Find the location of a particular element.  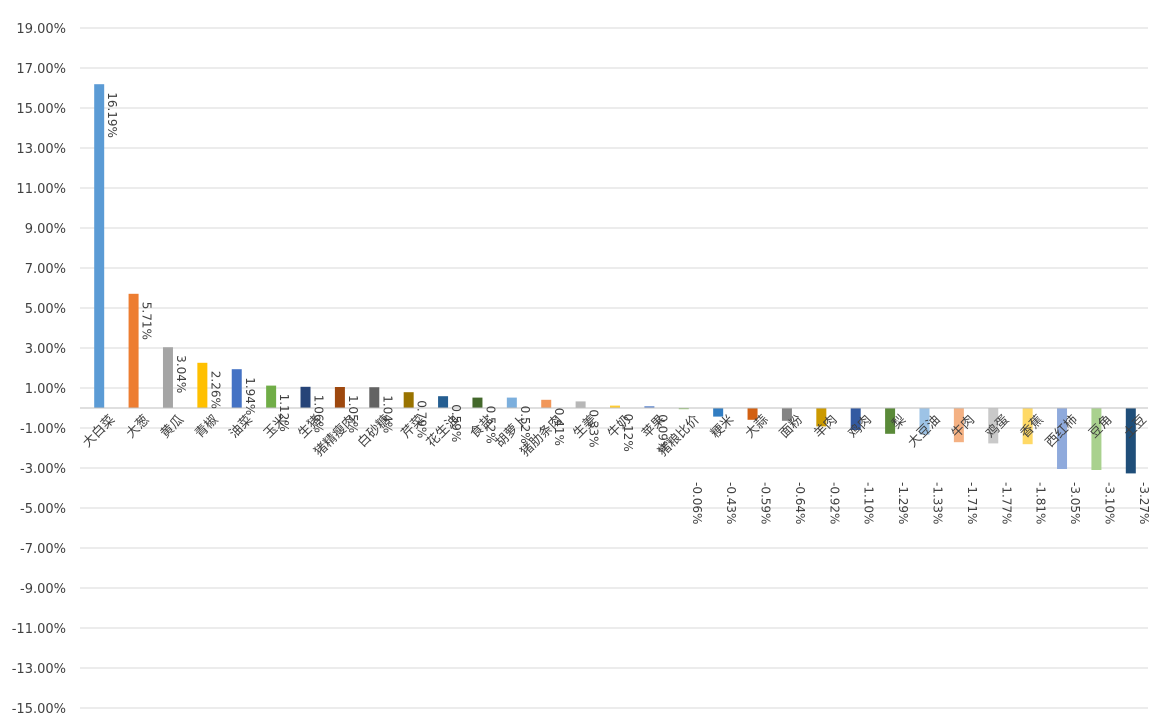

category-label: 鸡蛋 is located at coordinates (998, 427).